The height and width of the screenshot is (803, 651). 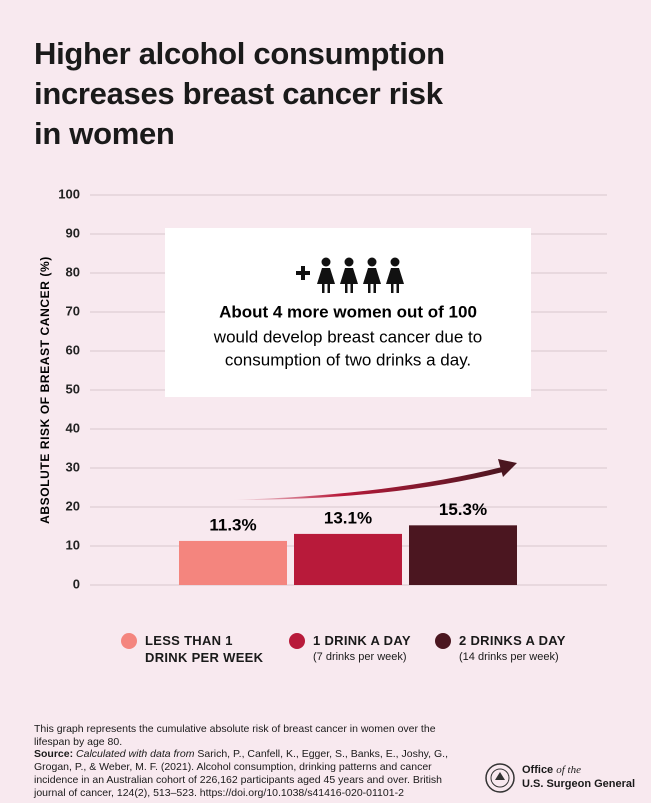 What do you see at coordinates (232, 524) in the screenshot?
I see `value-label: 11.3%` at bounding box center [232, 524].